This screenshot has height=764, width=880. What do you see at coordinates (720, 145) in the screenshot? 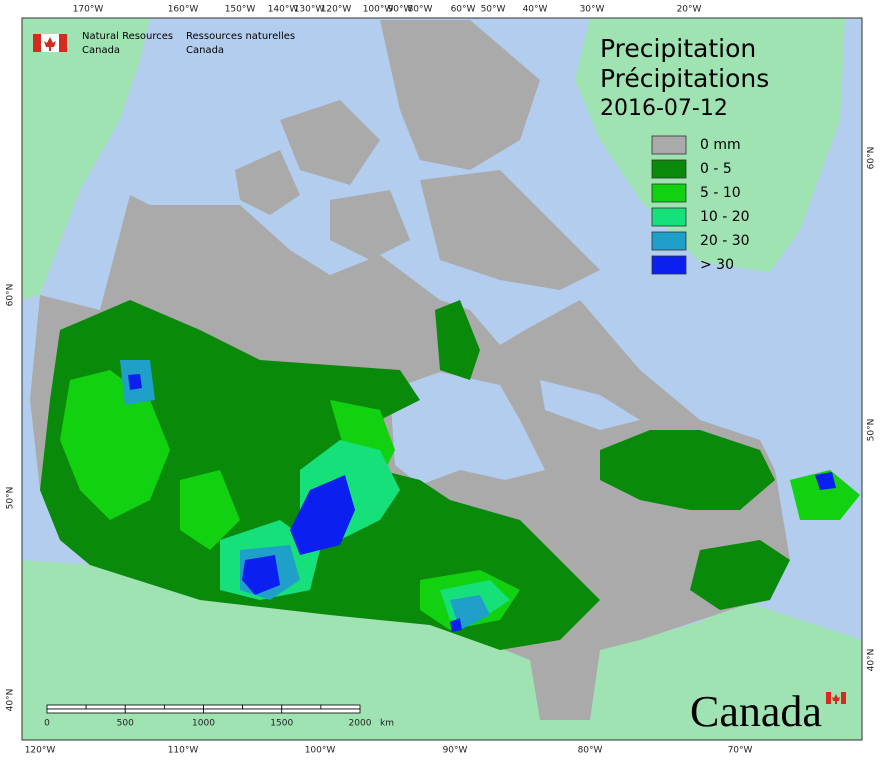
I see `legend-label: 0 mm` at bounding box center [720, 145].